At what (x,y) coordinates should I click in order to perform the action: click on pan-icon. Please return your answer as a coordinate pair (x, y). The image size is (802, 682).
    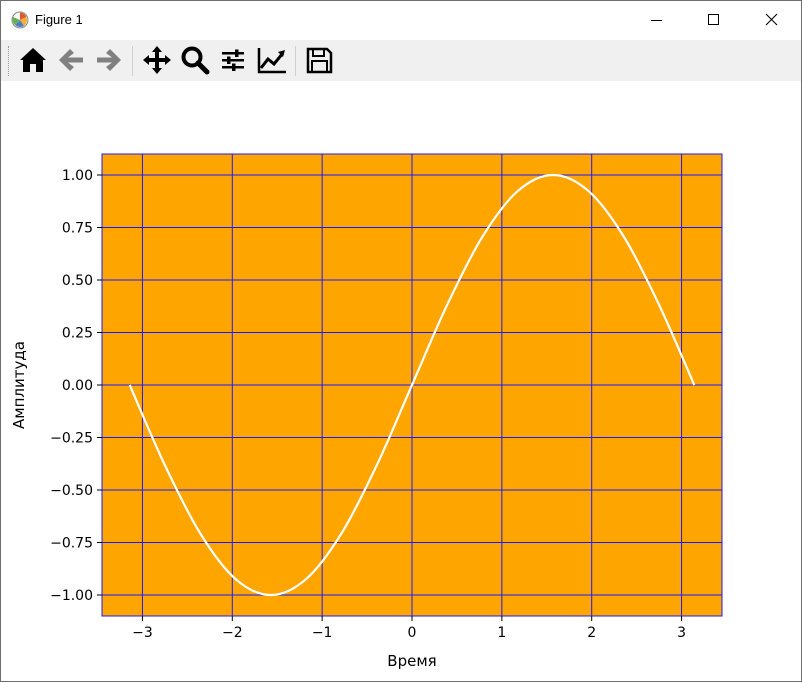
    Looking at the image, I should click on (157, 60).